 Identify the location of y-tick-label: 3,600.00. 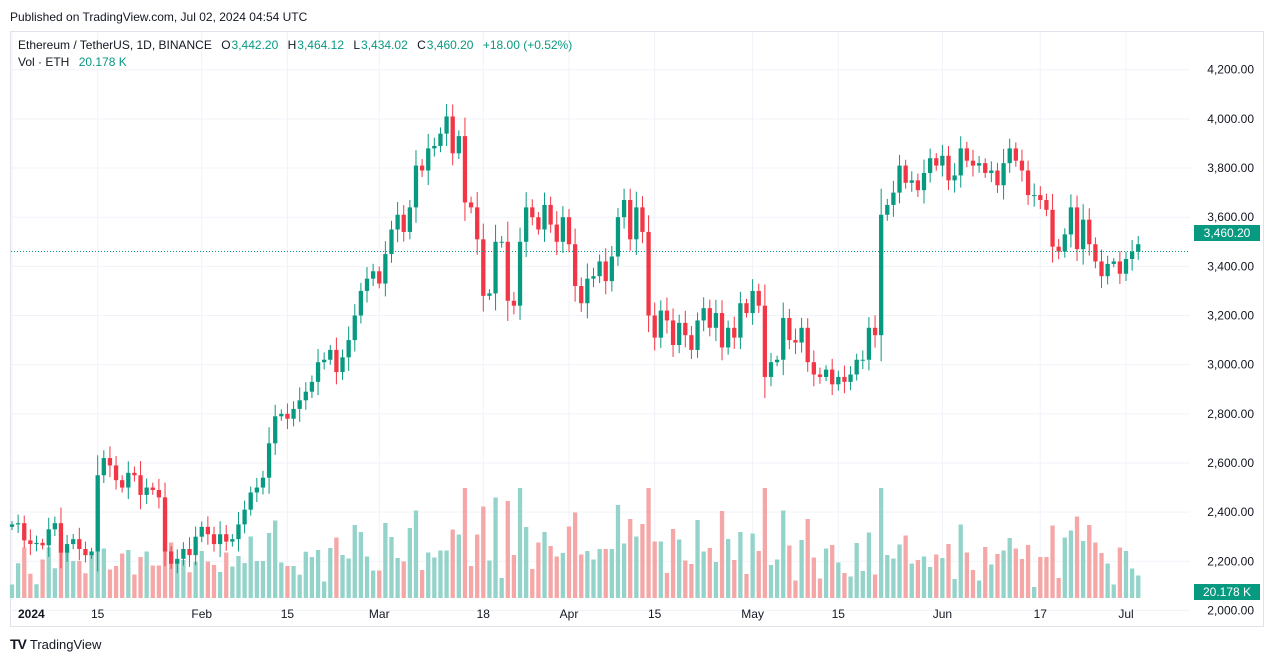
(1230, 217).